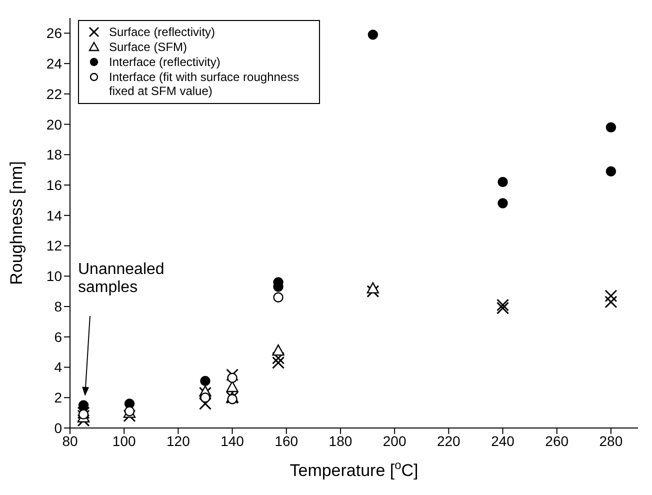  What do you see at coordinates (354, 469) in the screenshot?
I see `x-axis-title: Temperature [$^{o}$C]` at bounding box center [354, 469].